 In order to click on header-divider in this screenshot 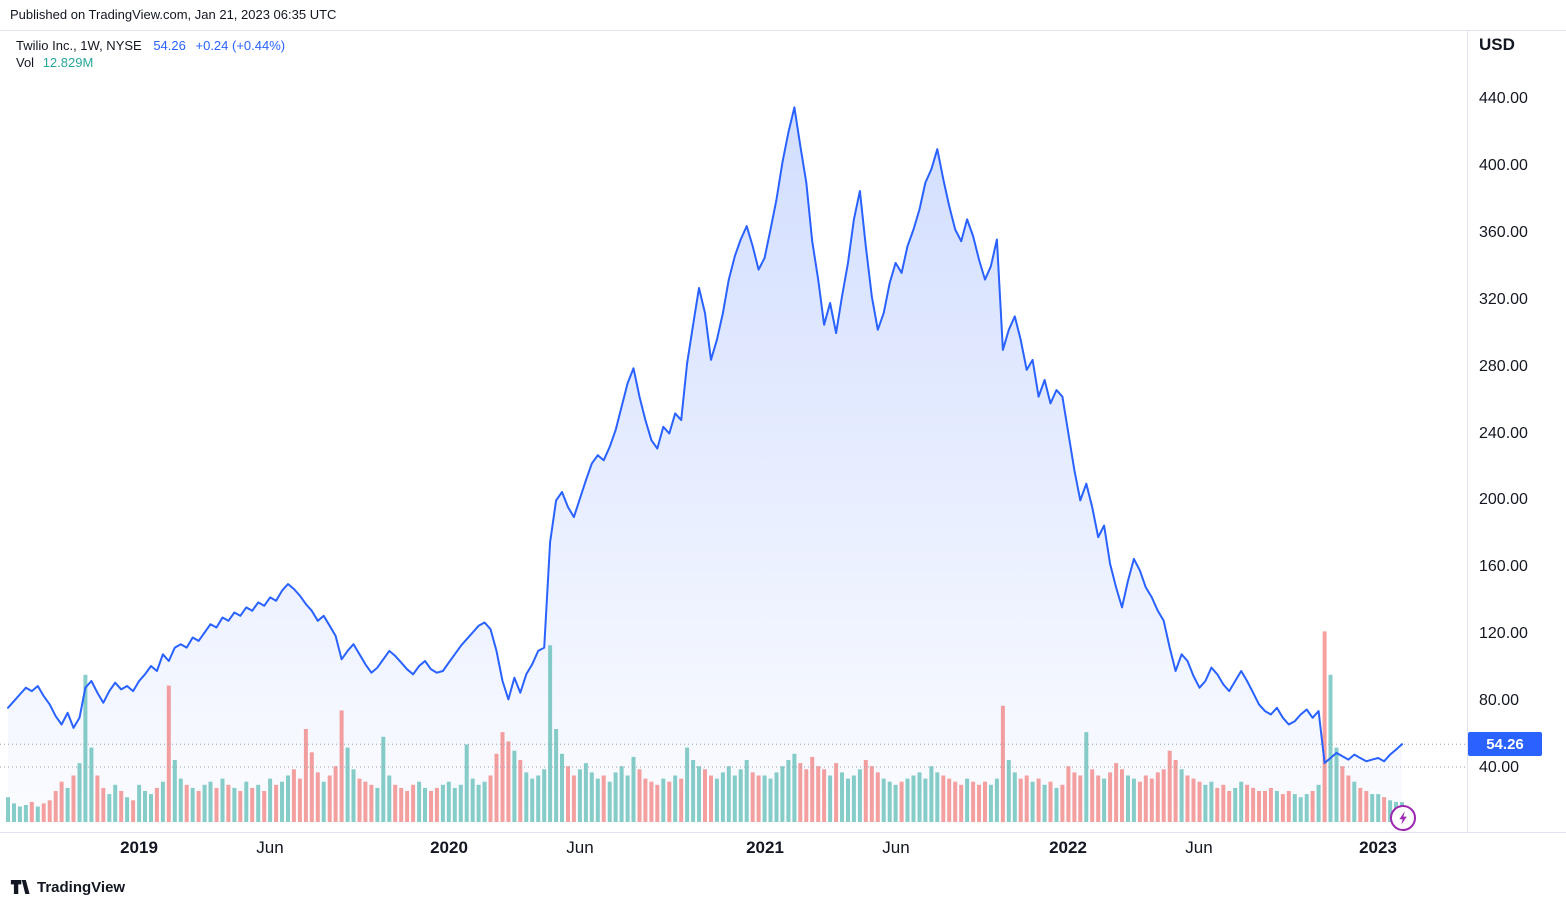, I will do `click(783, 30)`.